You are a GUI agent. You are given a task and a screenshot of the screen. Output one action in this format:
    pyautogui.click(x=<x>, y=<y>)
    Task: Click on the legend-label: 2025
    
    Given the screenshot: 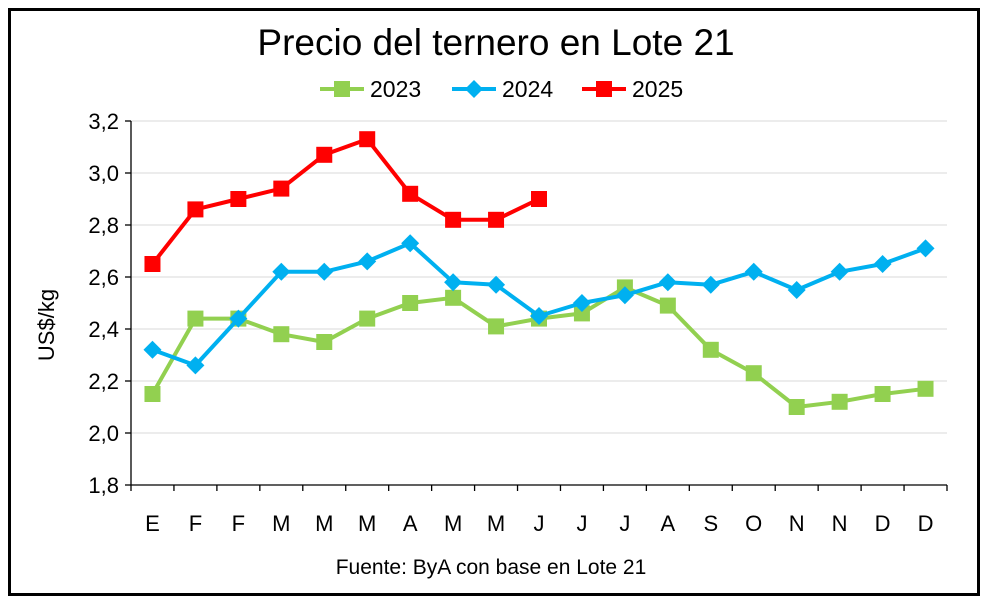 What is the action you would take?
    pyautogui.click(x=657, y=89)
    